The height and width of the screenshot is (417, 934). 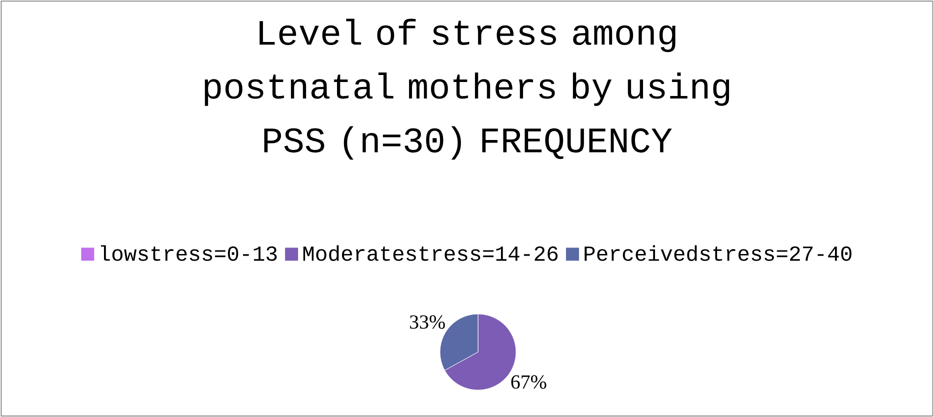 I want to click on legend-label: Perceivedstress=27-40, so click(x=718, y=253).